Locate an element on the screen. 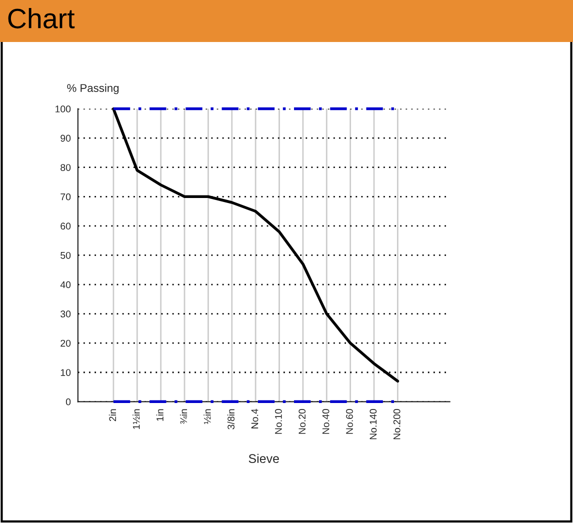 Image resolution: width=573 pixels, height=523 pixels. x-tick-label: No.4 is located at coordinates (254, 418).